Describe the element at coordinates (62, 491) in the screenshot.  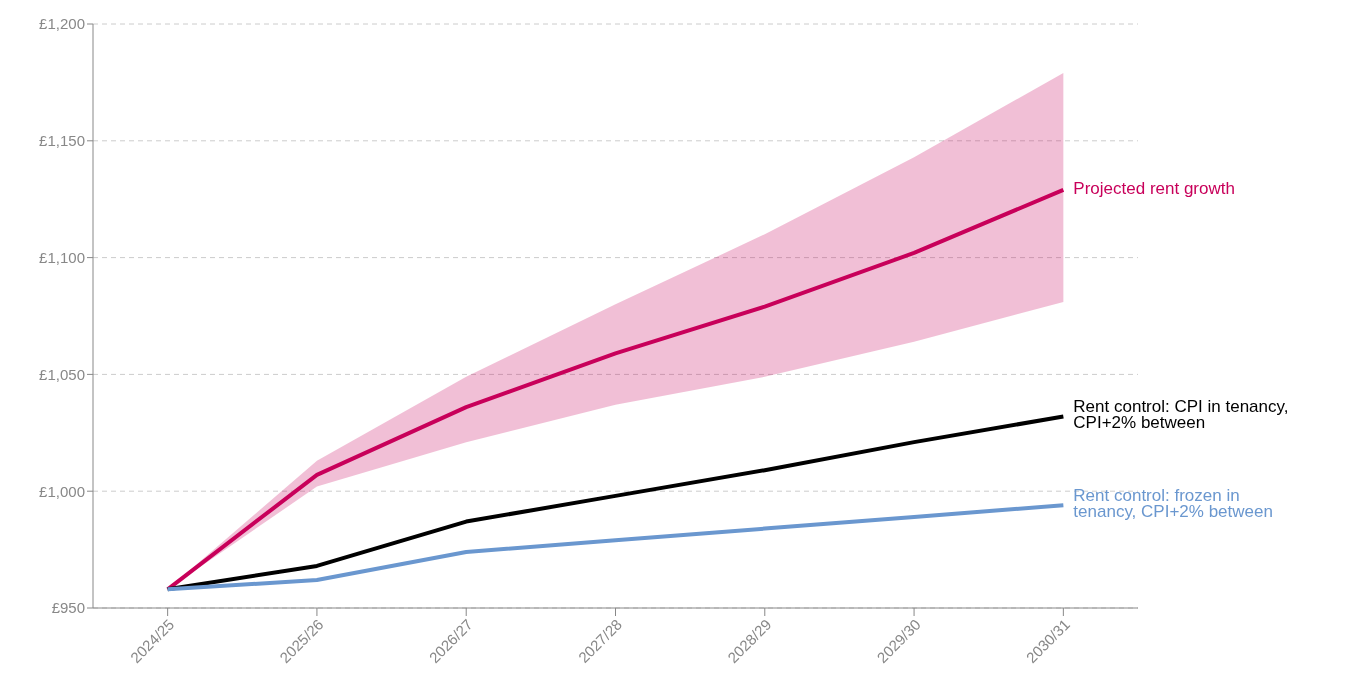
I see `y-tick-label: £1,000` at that location.